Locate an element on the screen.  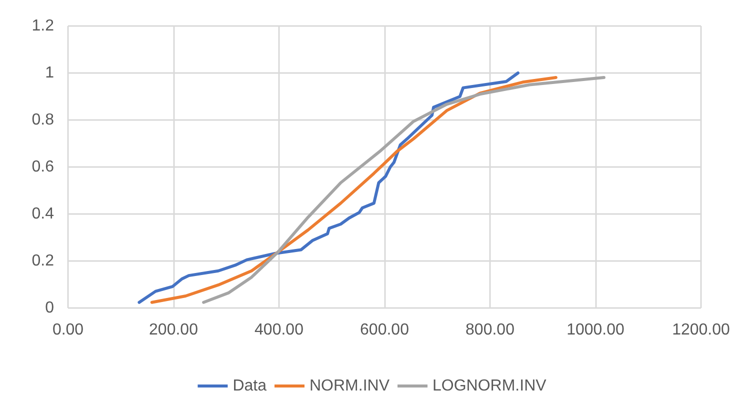
y-tick-label: 0.8 is located at coordinates (43, 120).